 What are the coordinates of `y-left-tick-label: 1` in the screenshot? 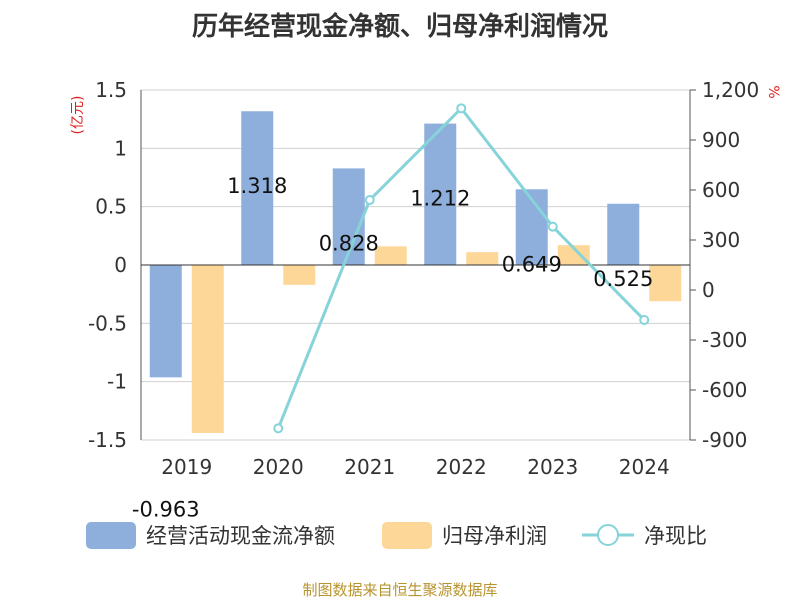 It's located at (120, 148).